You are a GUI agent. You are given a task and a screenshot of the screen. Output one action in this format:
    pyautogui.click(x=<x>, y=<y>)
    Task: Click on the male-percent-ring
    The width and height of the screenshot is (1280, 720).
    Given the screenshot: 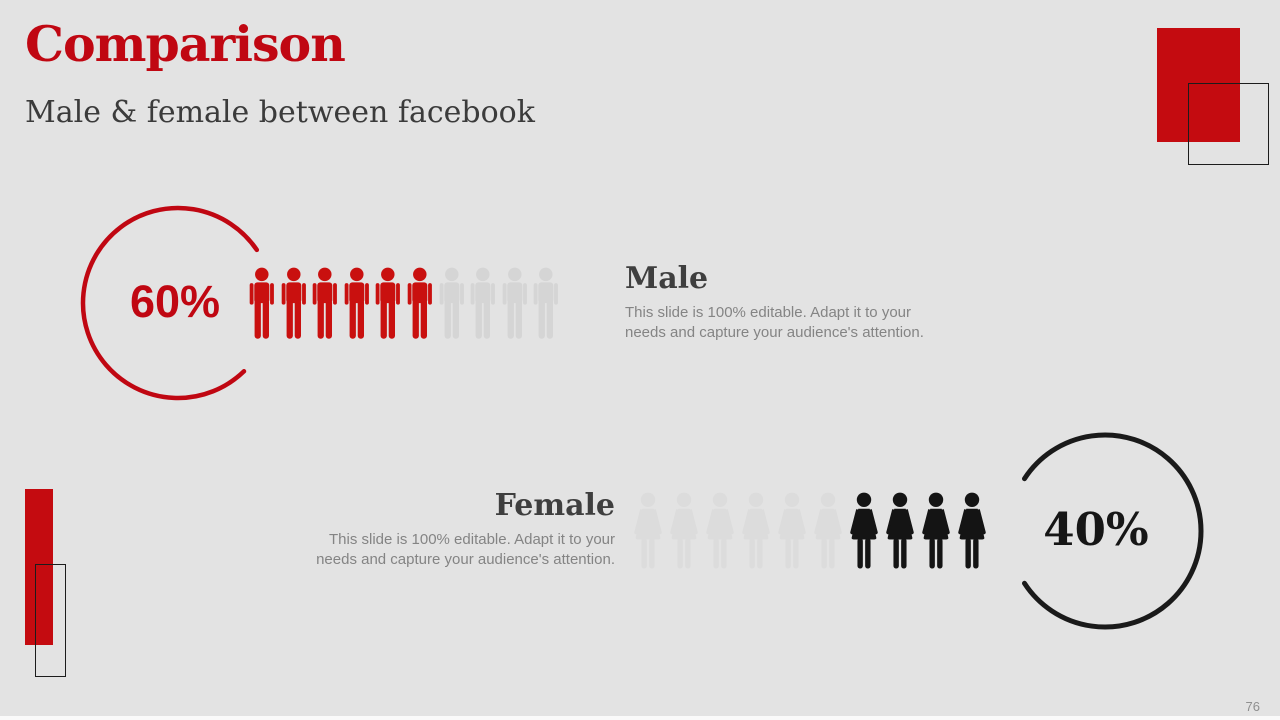 What is the action you would take?
    pyautogui.click(x=170, y=303)
    